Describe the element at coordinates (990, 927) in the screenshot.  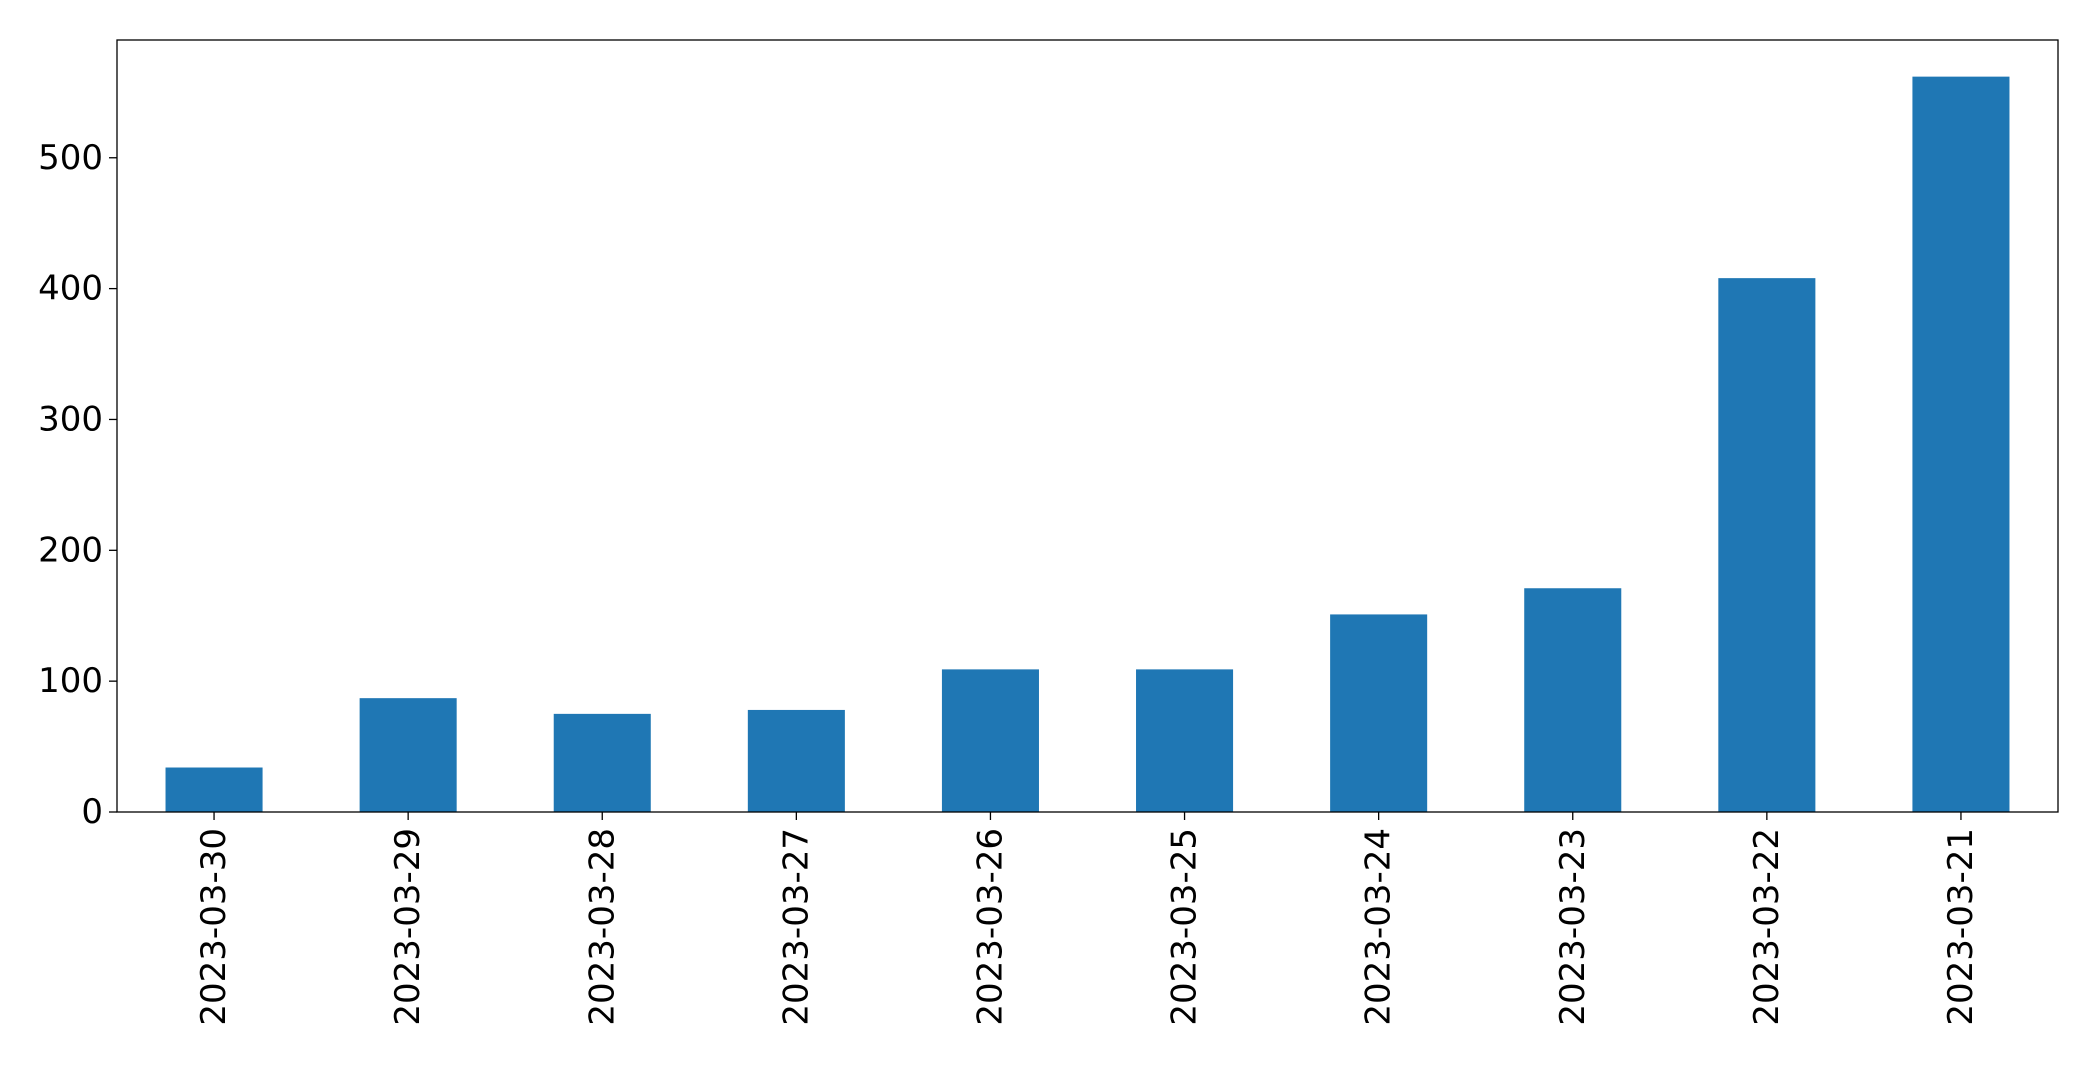
I see `x-tick-label: 2023-03-26` at that location.